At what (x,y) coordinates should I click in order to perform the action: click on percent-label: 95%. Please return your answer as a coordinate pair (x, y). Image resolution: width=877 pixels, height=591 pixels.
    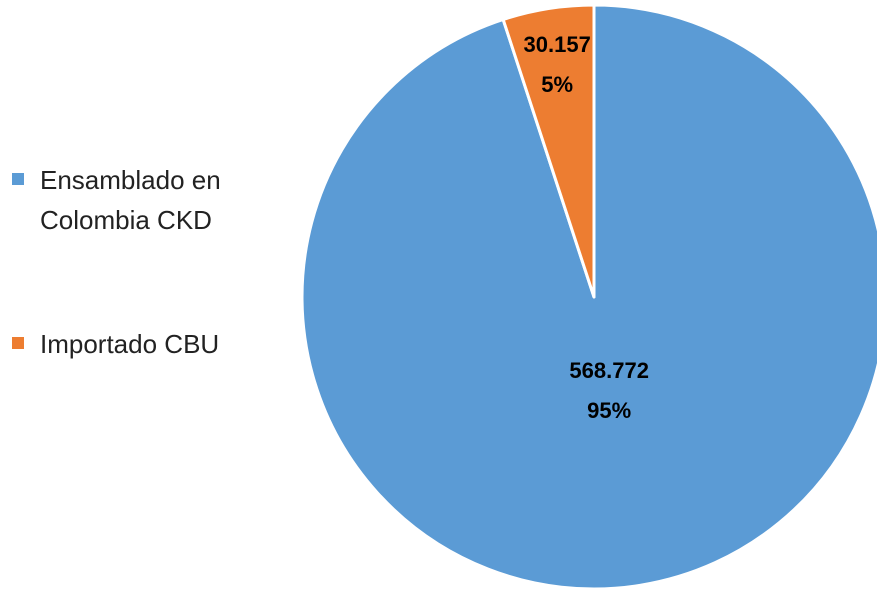
    Looking at the image, I should click on (609, 410).